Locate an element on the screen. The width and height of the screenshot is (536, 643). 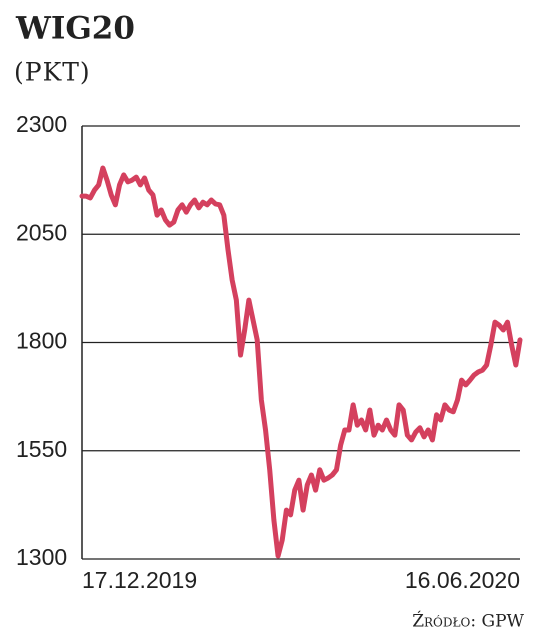
y-tick-label: 1300 is located at coordinates (41, 557).